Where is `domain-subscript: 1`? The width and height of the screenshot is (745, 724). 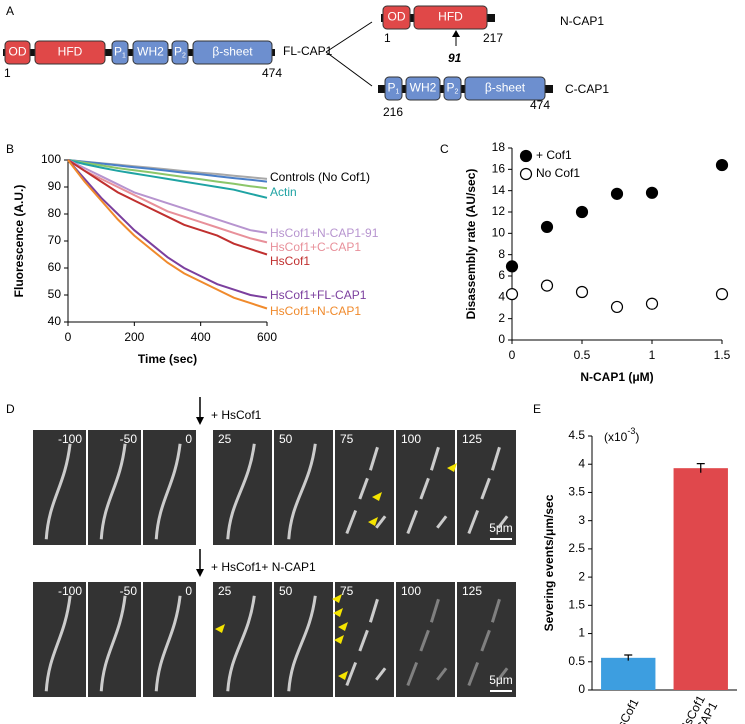
domain-subscript: 1 is located at coordinates (124, 55).